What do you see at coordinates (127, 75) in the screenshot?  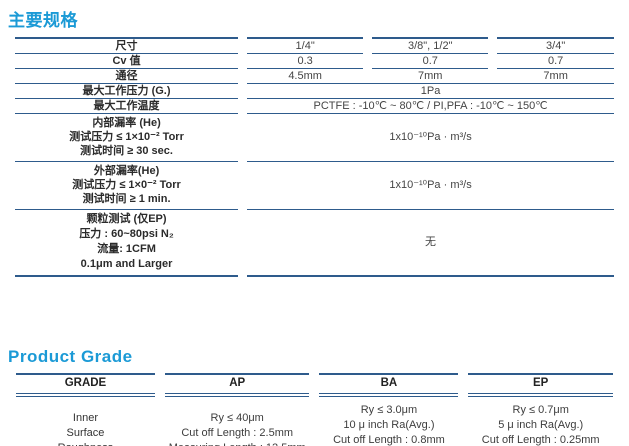 I see `row-label: 通径` at bounding box center [127, 75].